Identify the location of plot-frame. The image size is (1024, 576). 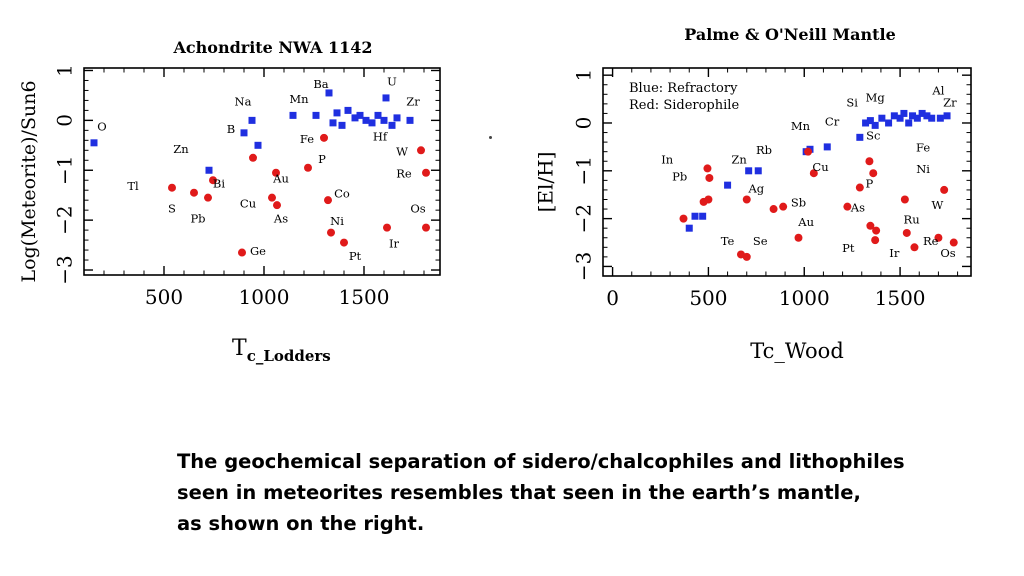
(787, 172).